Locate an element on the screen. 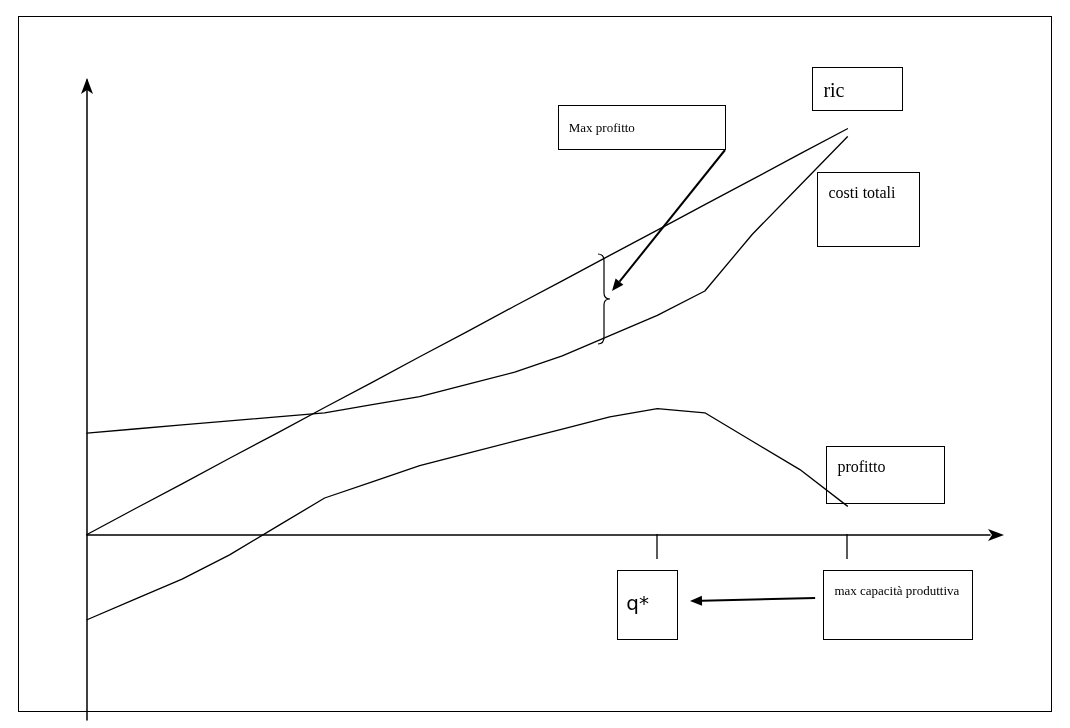 This screenshot has height=728, width=1070. annotation: max capacità produttiva is located at coordinates (898, 604).